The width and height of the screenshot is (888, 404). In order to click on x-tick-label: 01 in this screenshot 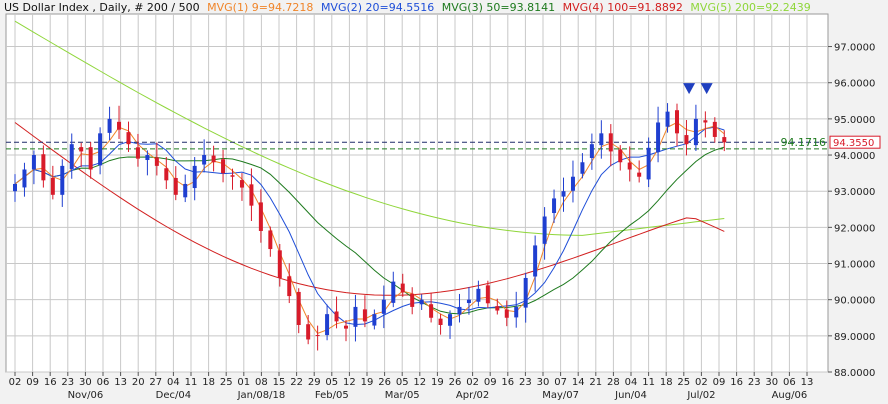, I will do `click(243, 382)`.